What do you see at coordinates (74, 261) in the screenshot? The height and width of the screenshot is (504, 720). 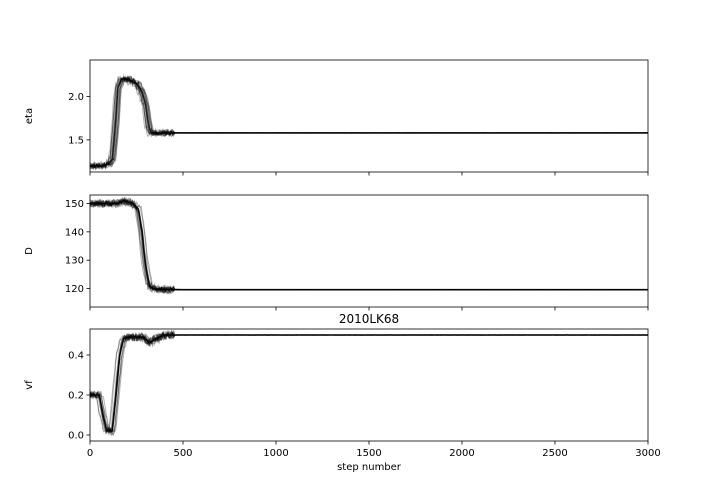 I see `y-tick-label: 130` at bounding box center [74, 261].